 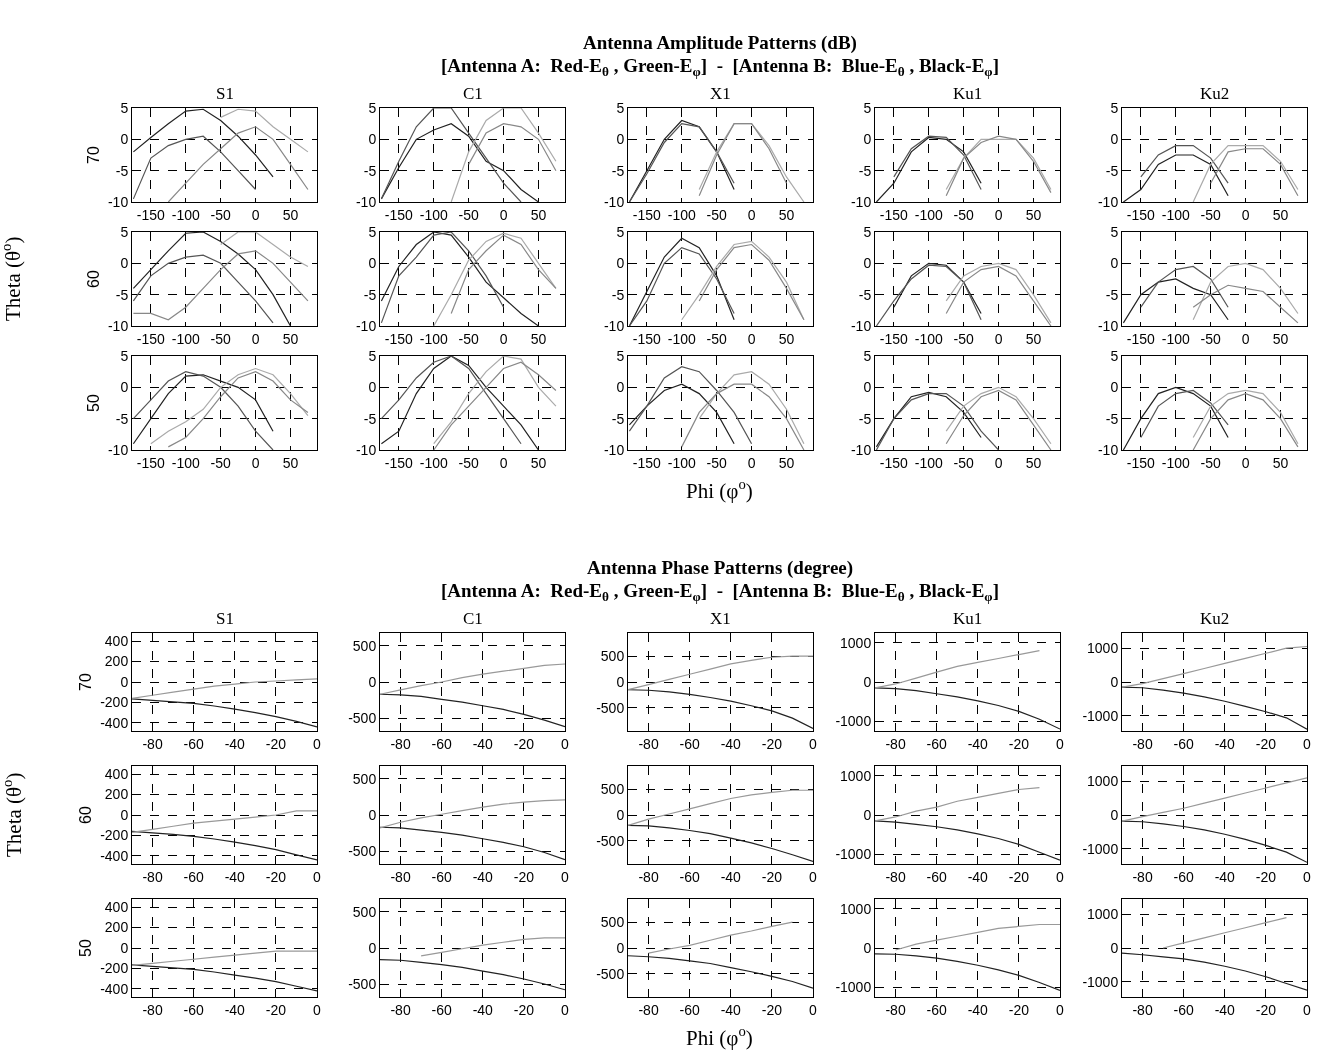 What do you see at coordinates (473, 93) in the screenshot?
I see `chart-title: C1` at bounding box center [473, 93].